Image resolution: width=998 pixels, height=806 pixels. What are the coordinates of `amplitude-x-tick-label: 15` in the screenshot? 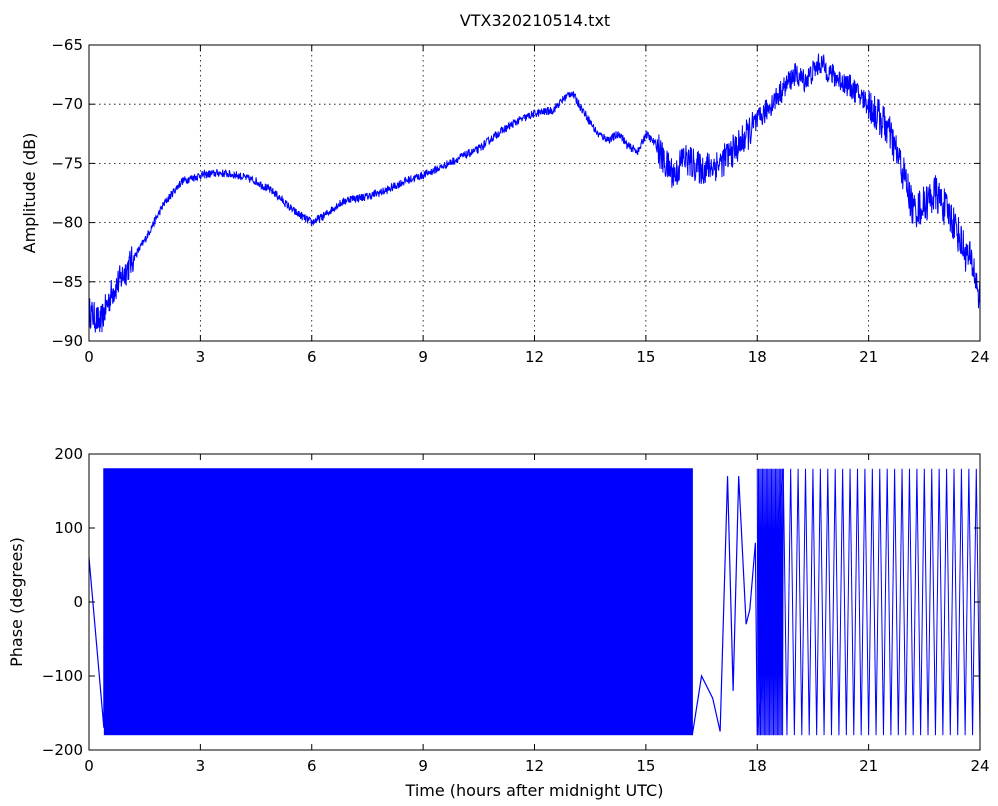 It's located at (645, 357).